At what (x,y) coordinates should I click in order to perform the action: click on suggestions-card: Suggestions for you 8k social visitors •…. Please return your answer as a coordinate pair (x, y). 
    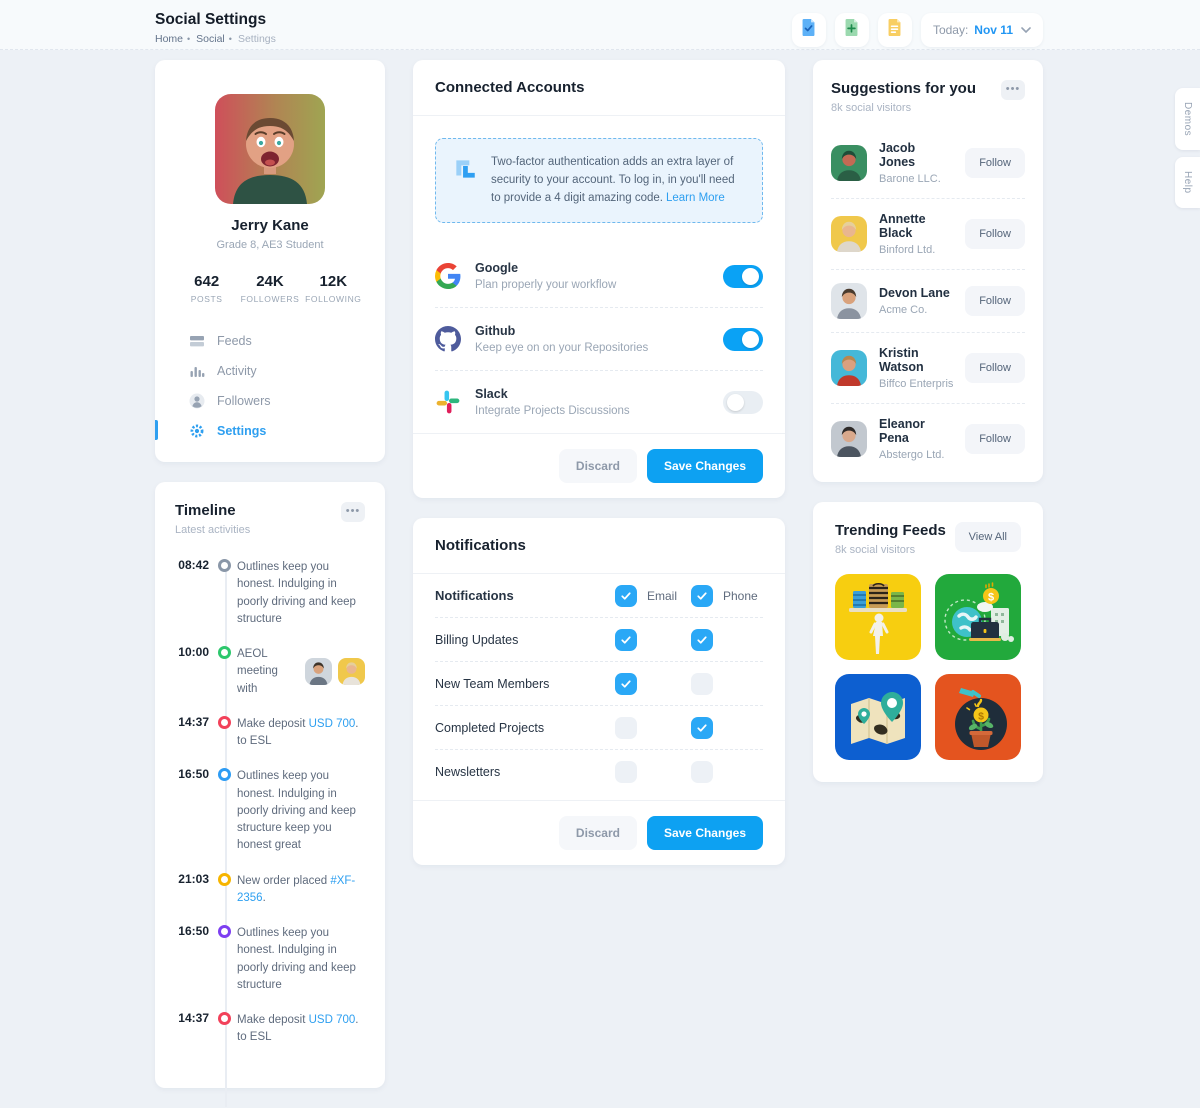
    Looking at the image, I should click on (928, 271).